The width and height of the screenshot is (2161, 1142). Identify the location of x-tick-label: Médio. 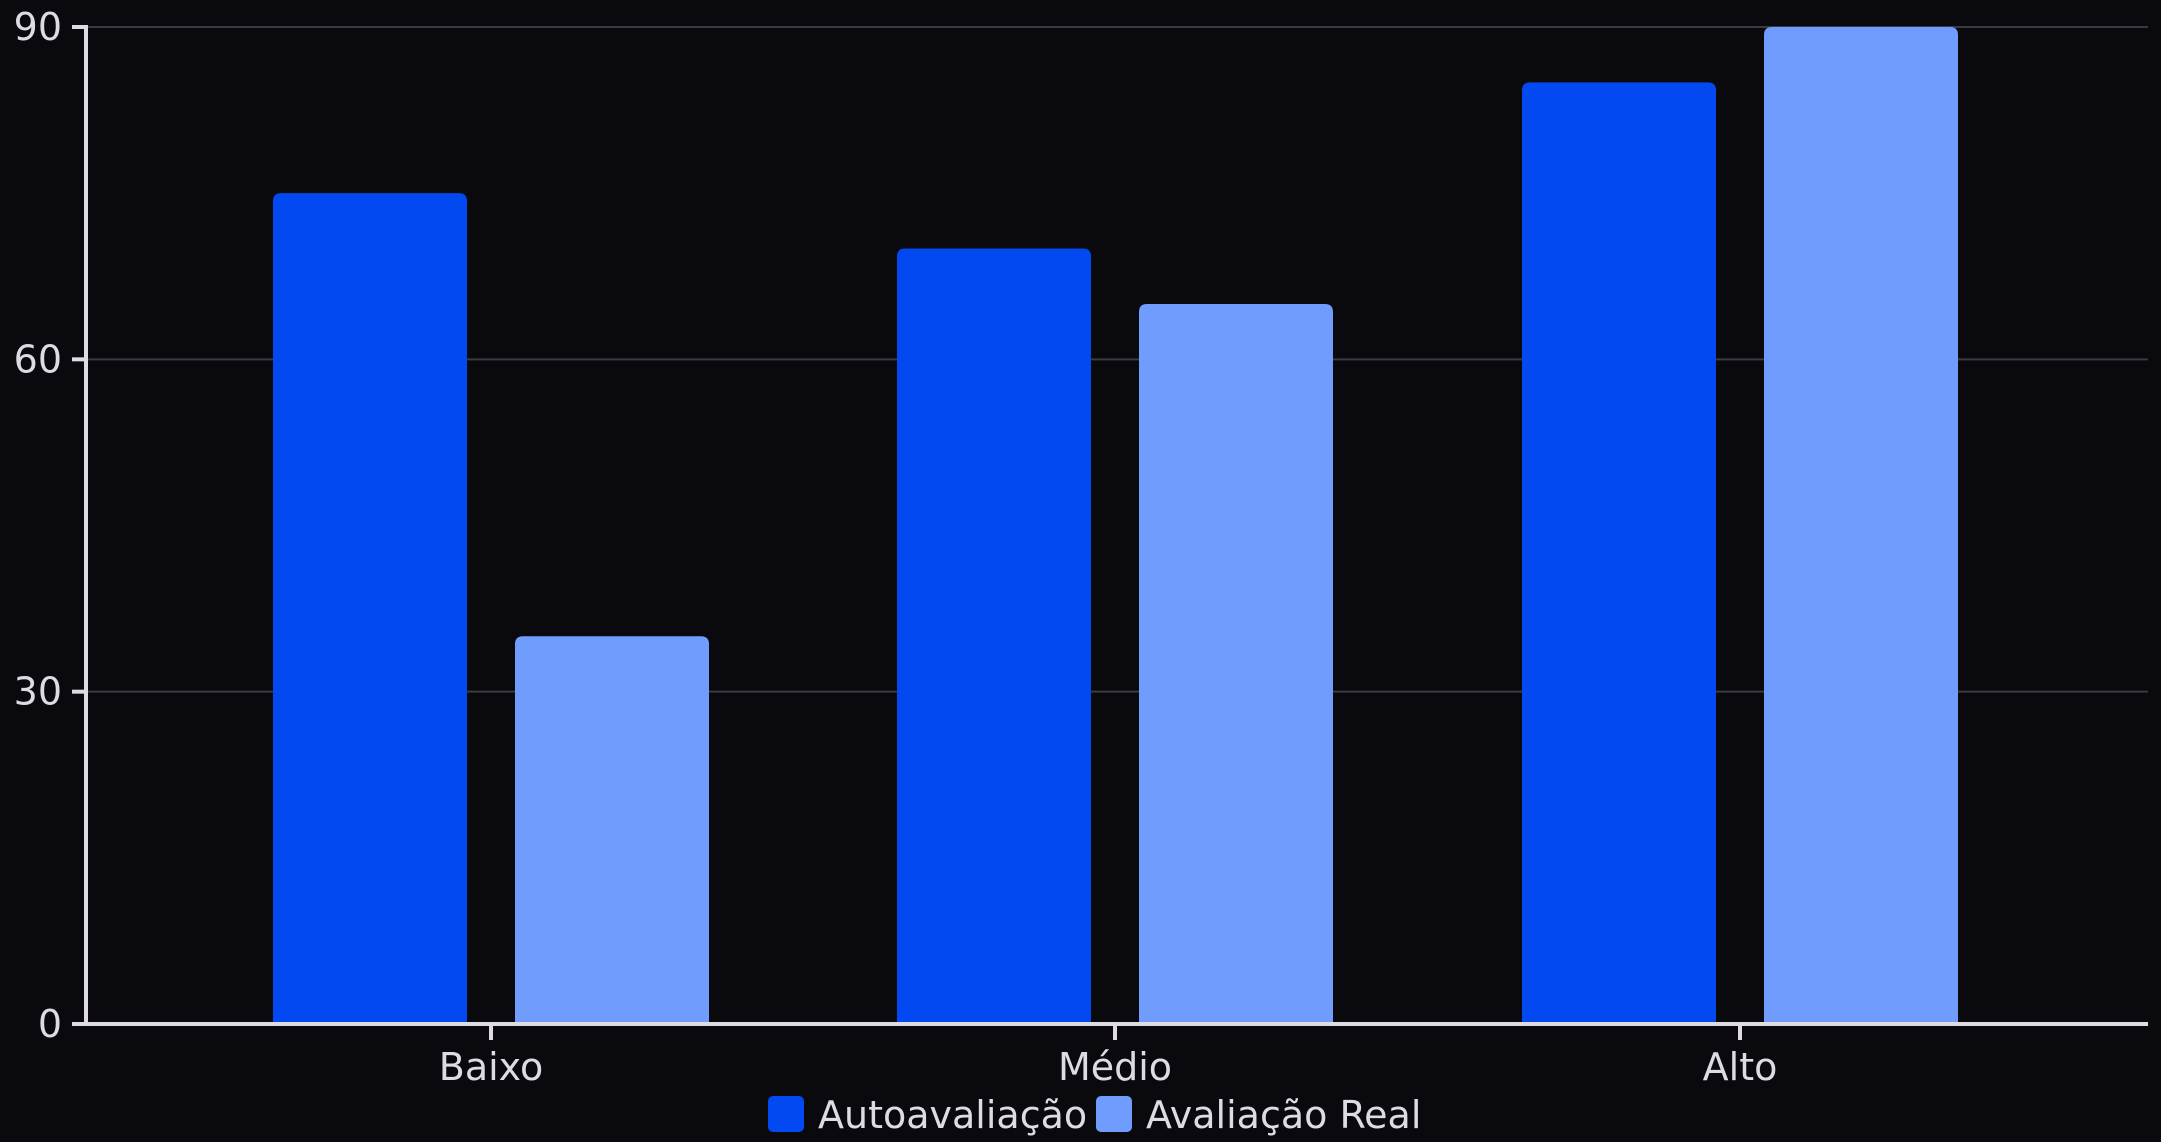
(1115, 1067).